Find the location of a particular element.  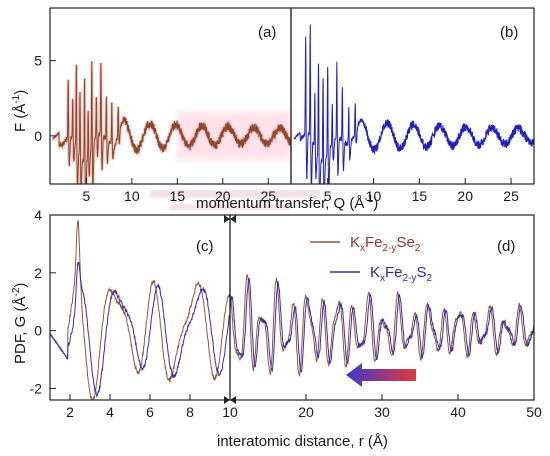

x-tick-label-b: 5 is located at coordinates (328, 196).